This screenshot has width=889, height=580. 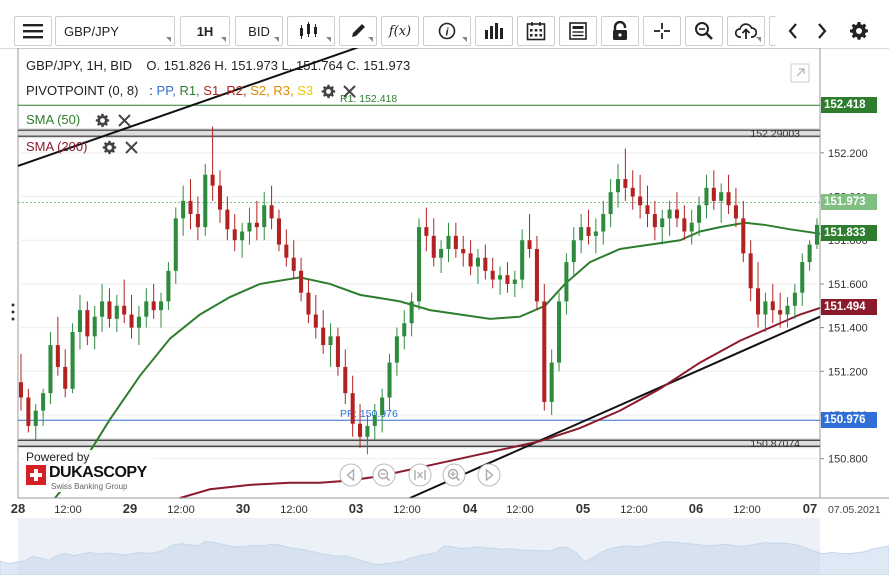 What do you see at coordinates (620, 31) in the screenshot?
I see `lock-button` at bounding box center [620, 31].